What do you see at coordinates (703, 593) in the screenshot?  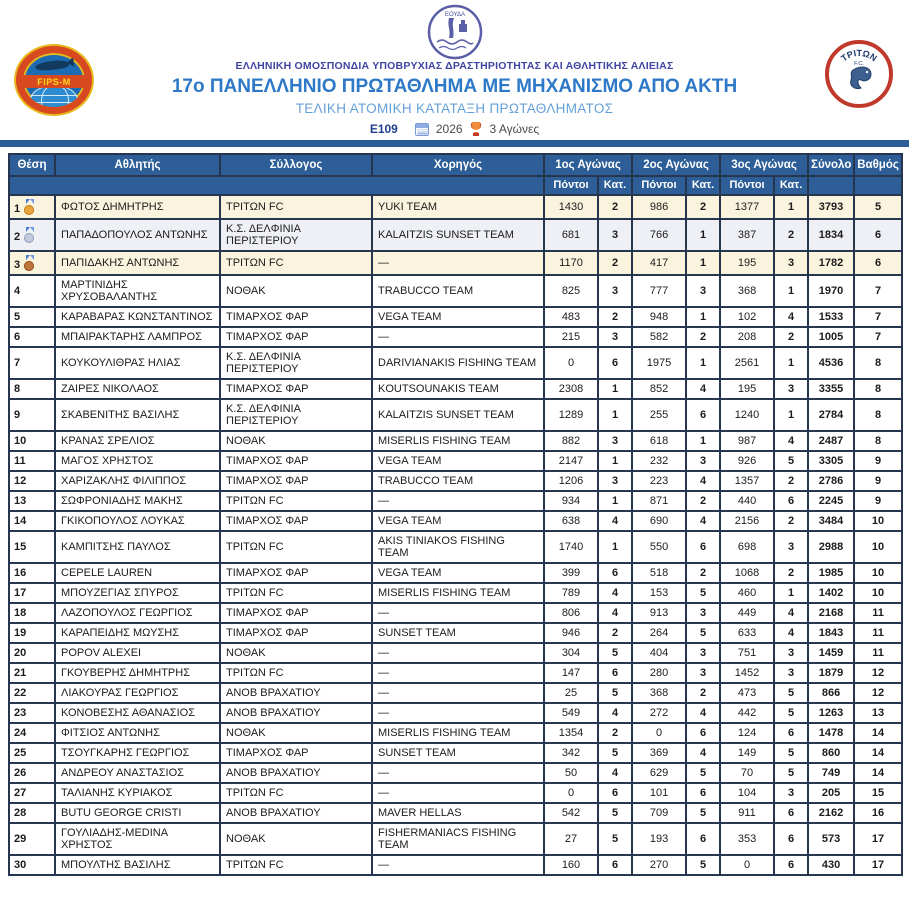 I see `race2-cat-cell: 5` at bounding box center [703, 593].